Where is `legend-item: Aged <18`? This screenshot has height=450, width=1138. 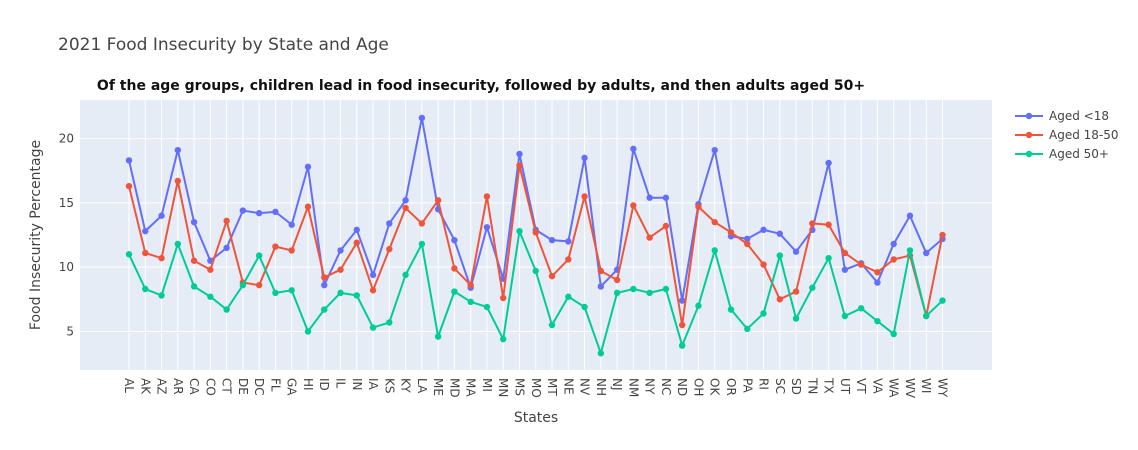 legend-item: Aged <18 is located at coordinates (1062, 116).